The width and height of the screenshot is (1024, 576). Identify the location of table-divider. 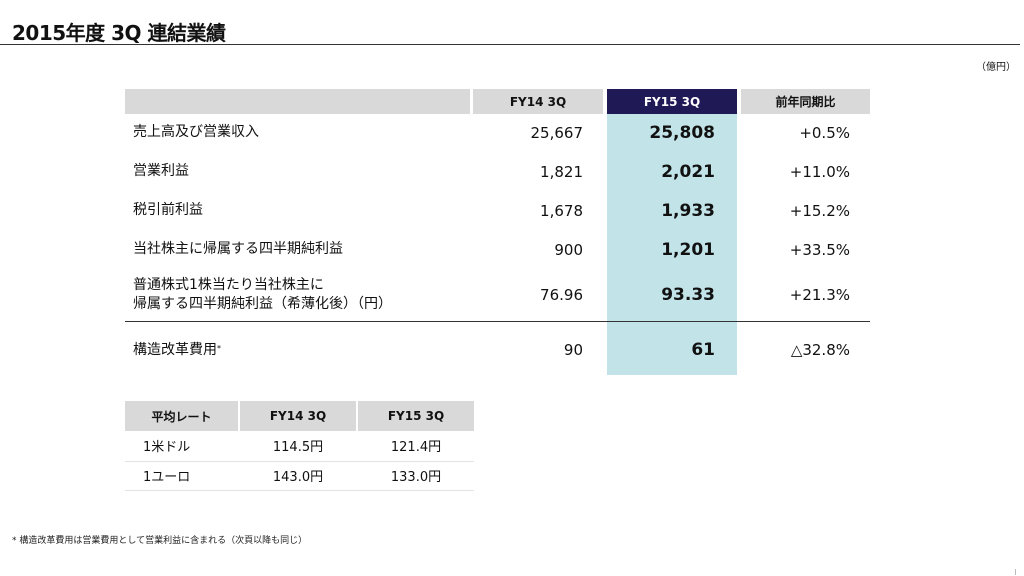
(497, 321).